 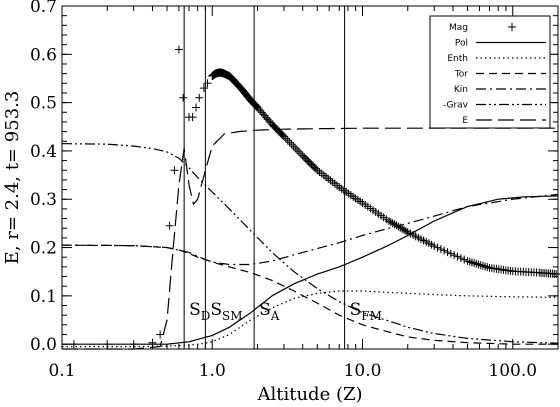 What do you see at coordinates (461, 90) in the screenshot?
I see `legend-label: Kin` at bounding box center [461, 90].